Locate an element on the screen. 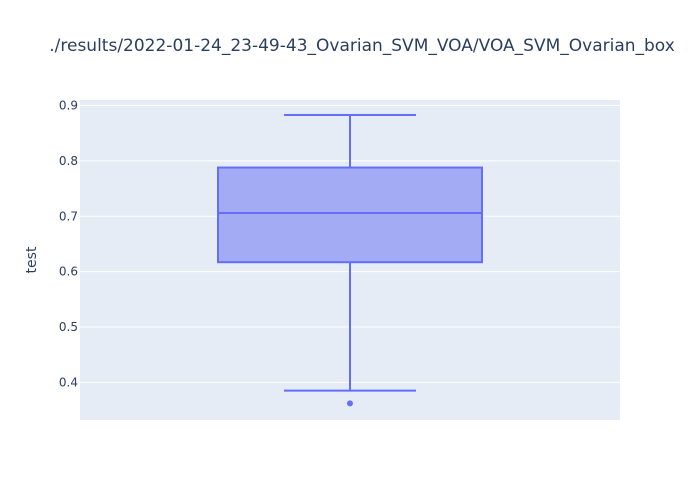 The height and width of the screenshot is (500, 700). y-axis-label: test is located at coordinates (32, 259).